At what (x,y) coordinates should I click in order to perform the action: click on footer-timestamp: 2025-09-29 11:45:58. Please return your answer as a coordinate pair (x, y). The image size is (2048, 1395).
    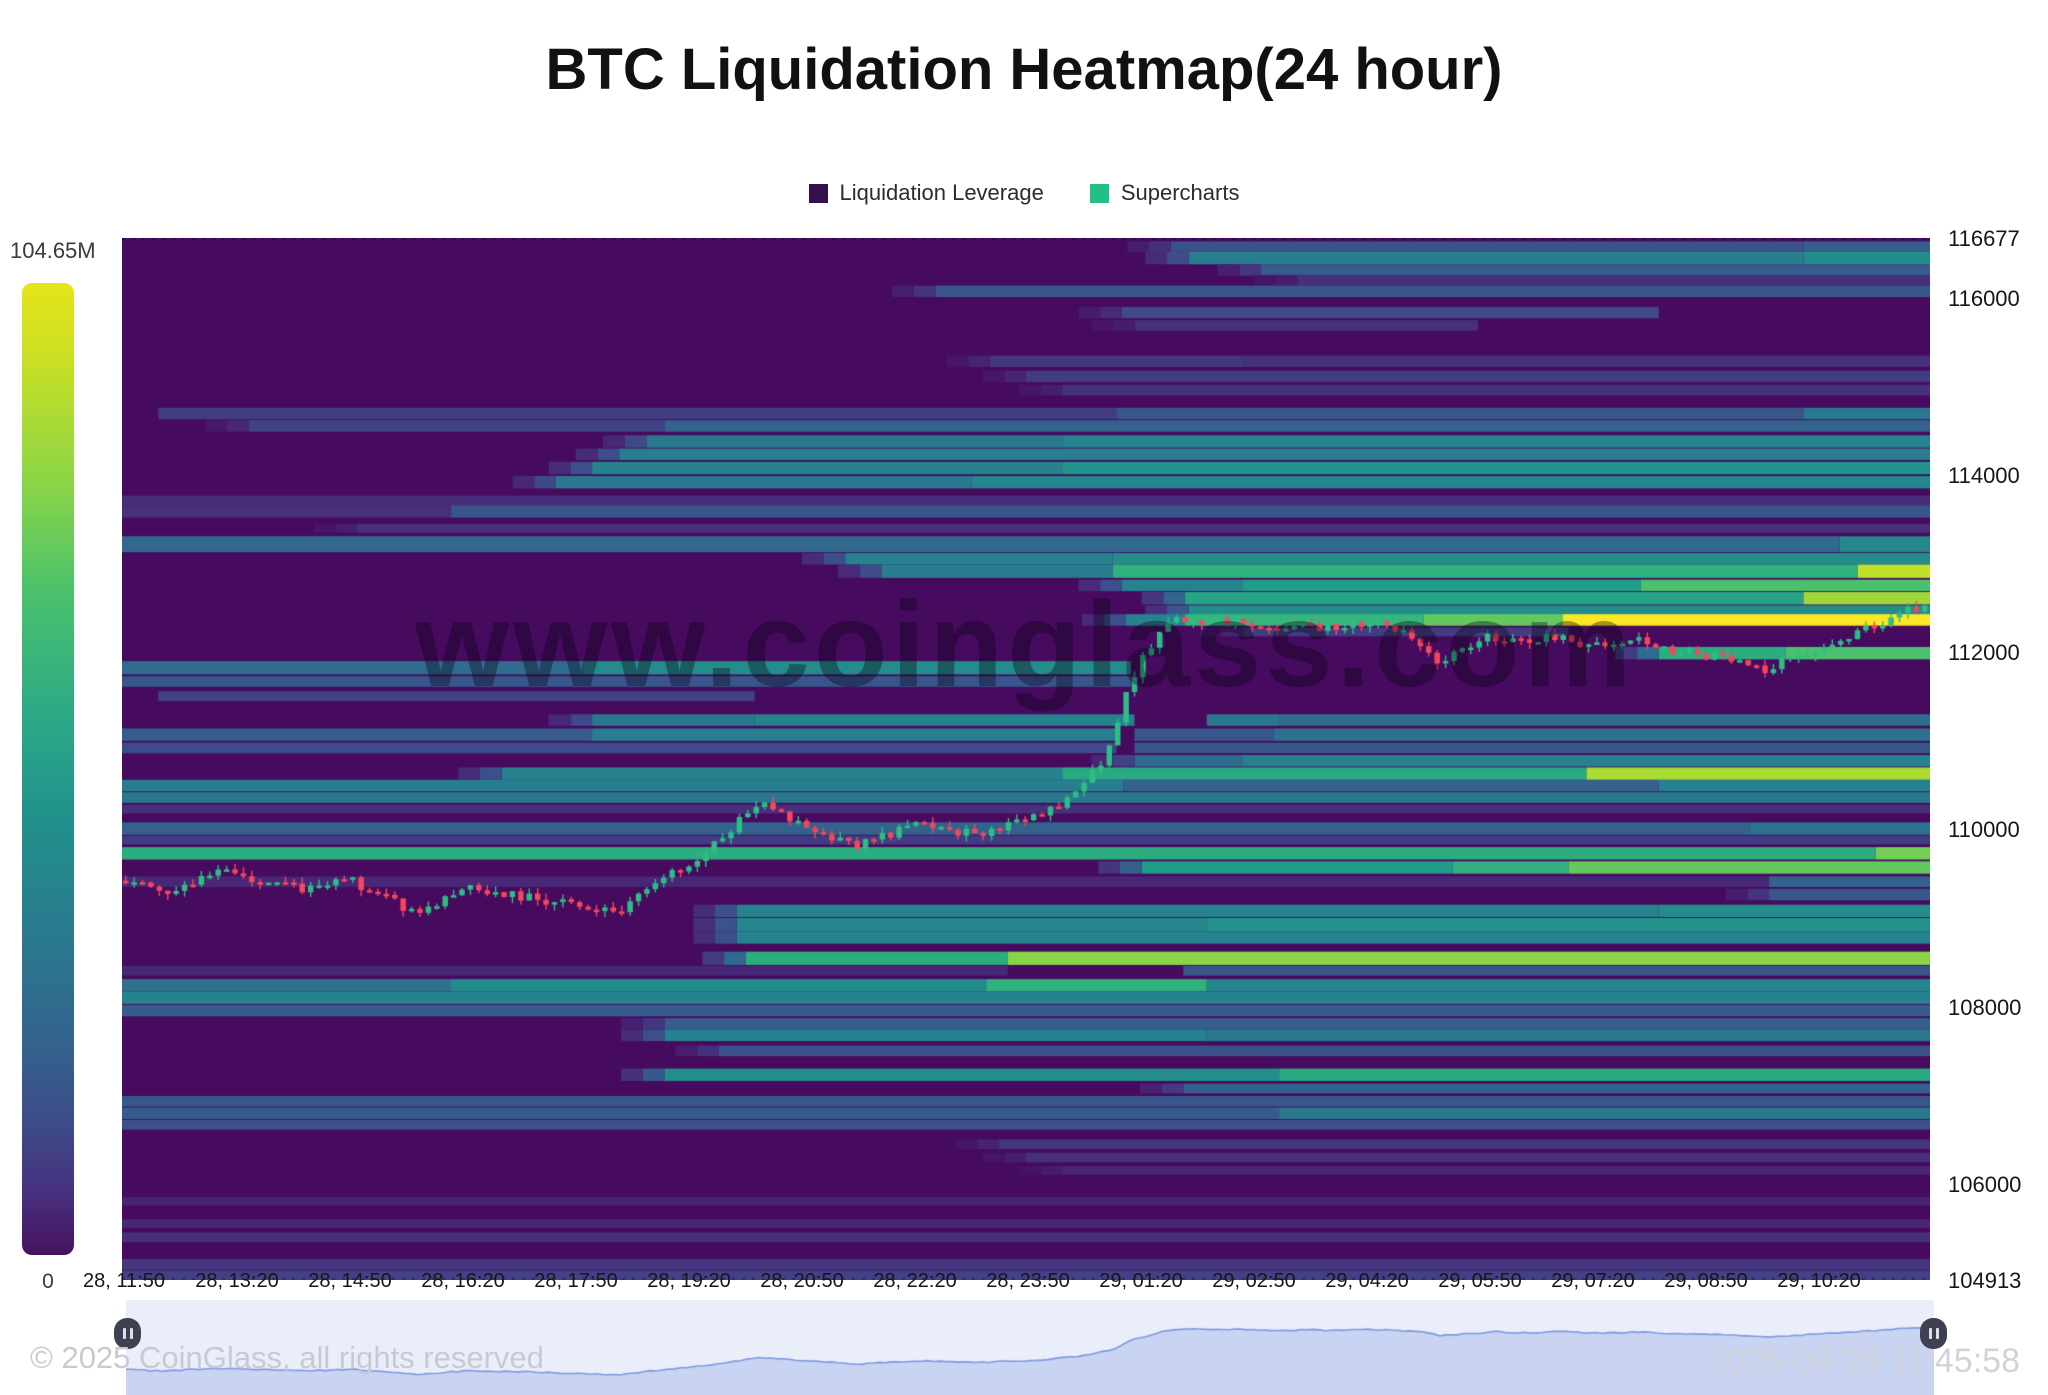
    Looking at the image, I should click on (1863, 1361).